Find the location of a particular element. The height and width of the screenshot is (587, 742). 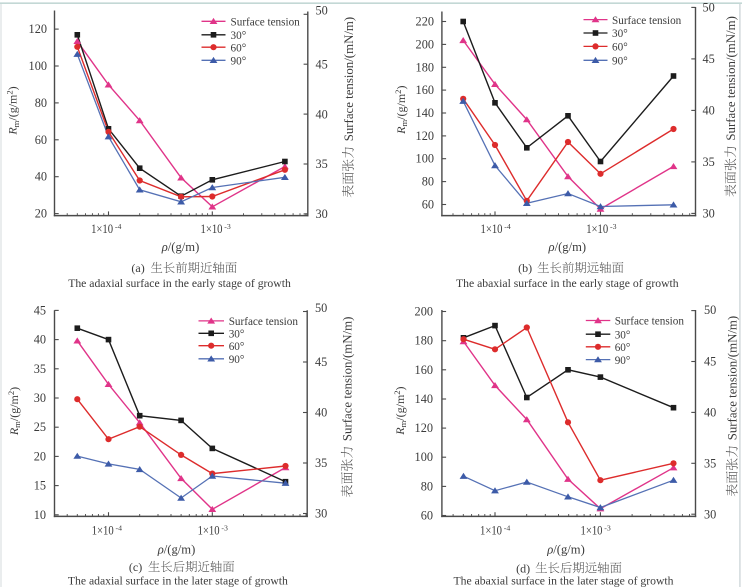

svg-text: (b) is located at coordinates (525, 268).